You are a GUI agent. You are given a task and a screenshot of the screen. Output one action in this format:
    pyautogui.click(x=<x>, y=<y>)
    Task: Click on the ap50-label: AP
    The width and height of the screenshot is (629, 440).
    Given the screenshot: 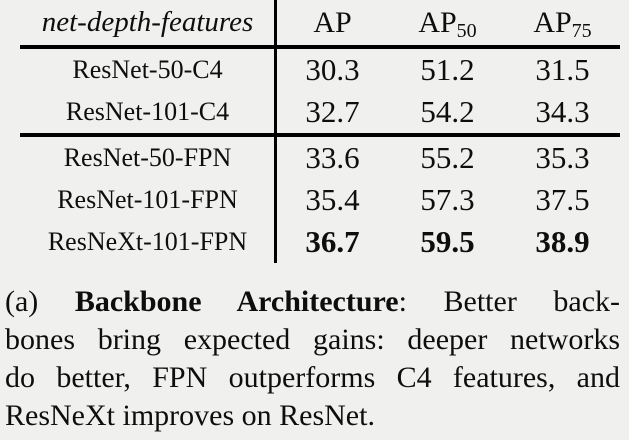 What is the action you would take?
    pyautogui.click(x=437, y=22)
    